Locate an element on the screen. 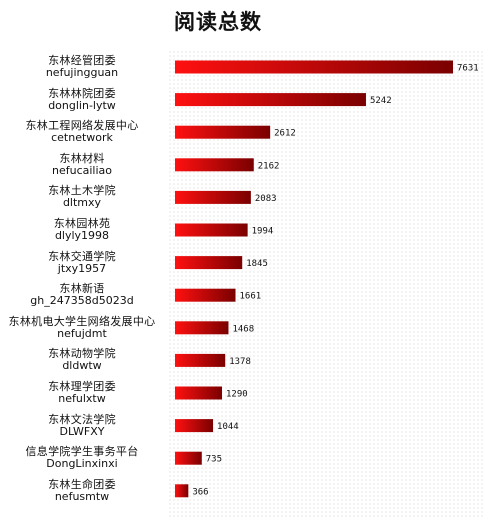  data-label: 1994 is located at coordinates (263, 232).